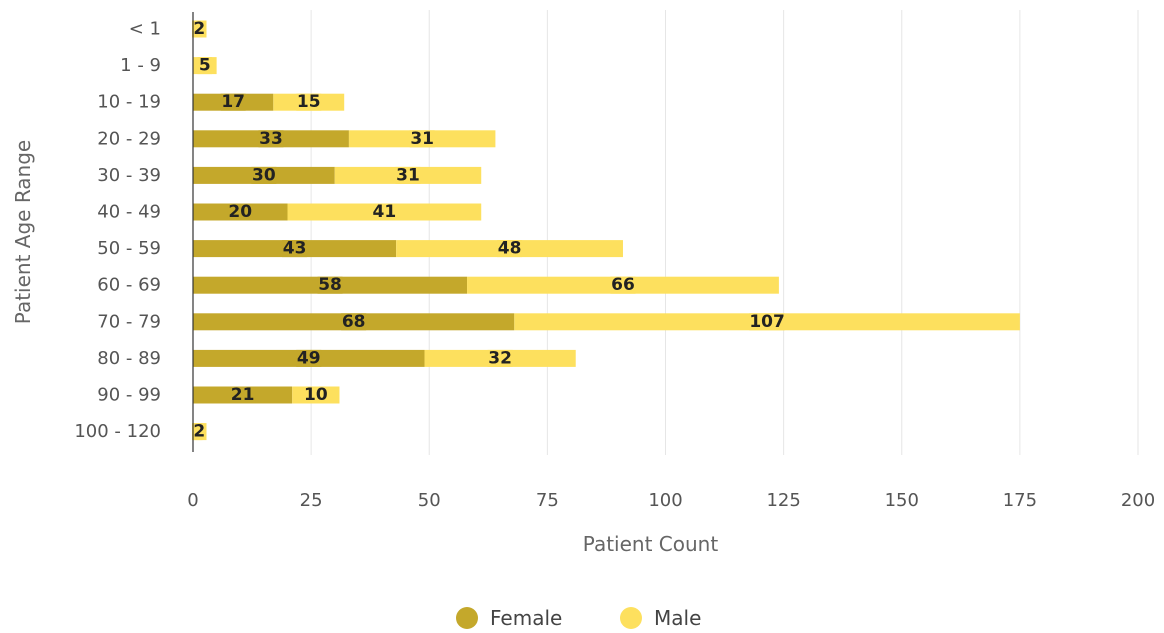 This screenshot has width=1164, height=633. Describe the element at coordinates (467, 618) in the screenshot. I see `legend-marker-female` at that location.